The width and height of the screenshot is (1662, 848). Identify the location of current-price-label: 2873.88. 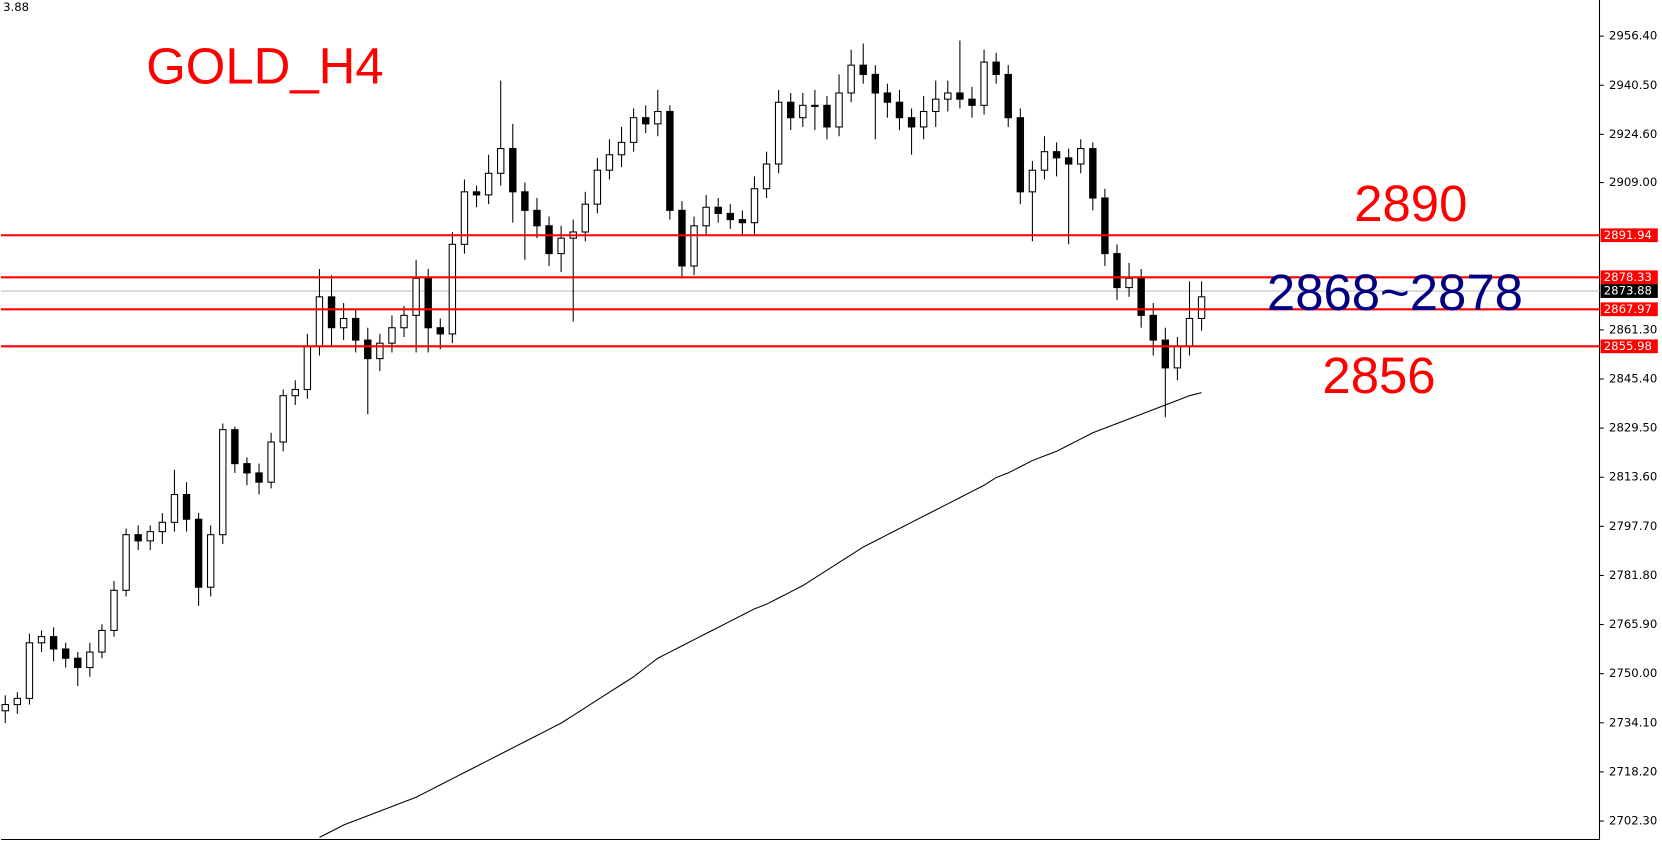
(1628, 291).